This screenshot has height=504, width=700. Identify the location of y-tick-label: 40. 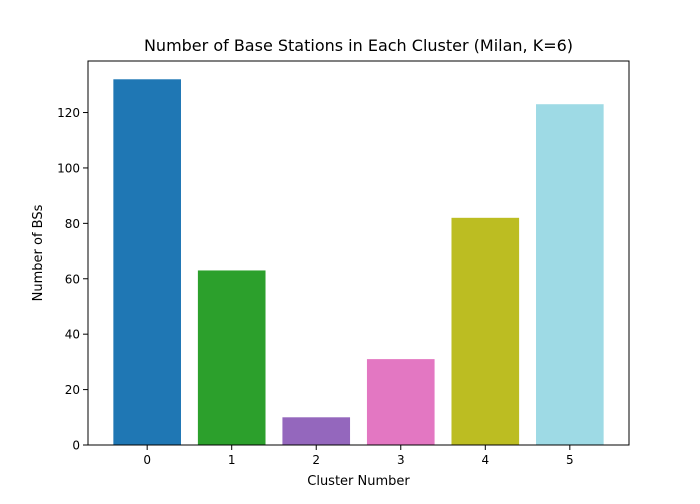
(72, 335).